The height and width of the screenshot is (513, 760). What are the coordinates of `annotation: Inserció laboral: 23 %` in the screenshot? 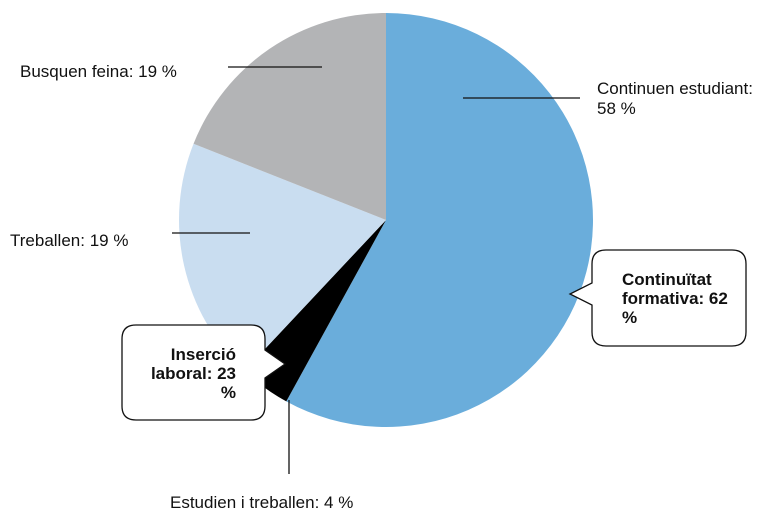 It's located at (193, 373).